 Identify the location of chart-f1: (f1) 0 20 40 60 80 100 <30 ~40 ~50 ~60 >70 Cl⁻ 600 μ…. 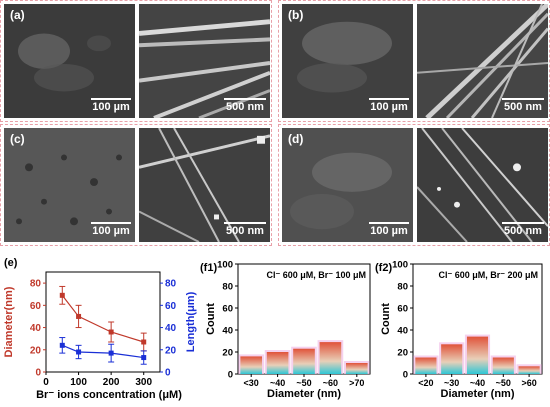
(288, 327).